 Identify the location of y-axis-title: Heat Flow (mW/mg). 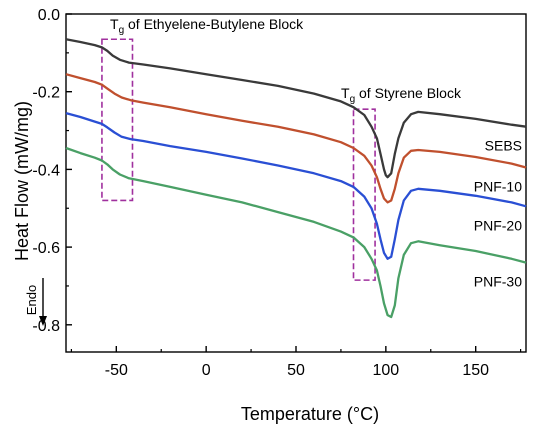
(22, 181).